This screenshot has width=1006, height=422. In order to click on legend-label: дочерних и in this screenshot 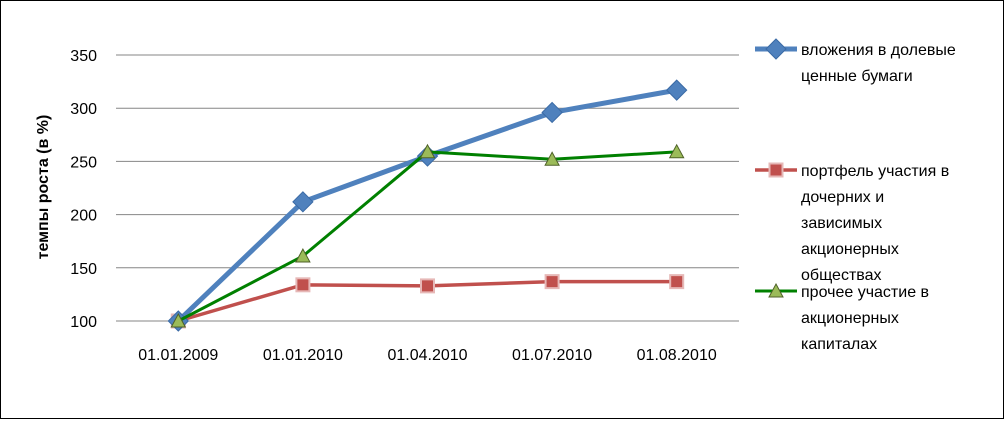, I will do `click(842, 197)`.